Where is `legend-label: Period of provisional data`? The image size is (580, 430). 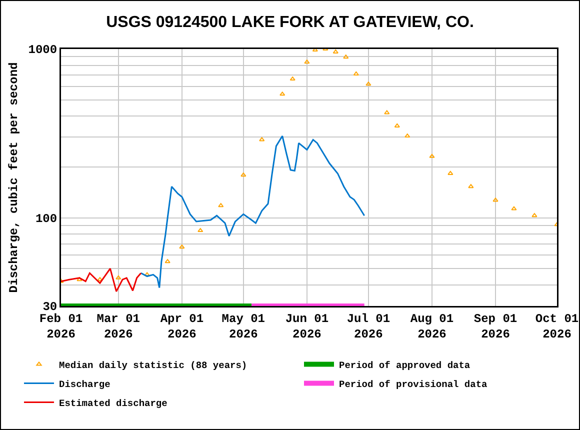
legend-label: Period of provisional data is located at coordinates (413, 384).